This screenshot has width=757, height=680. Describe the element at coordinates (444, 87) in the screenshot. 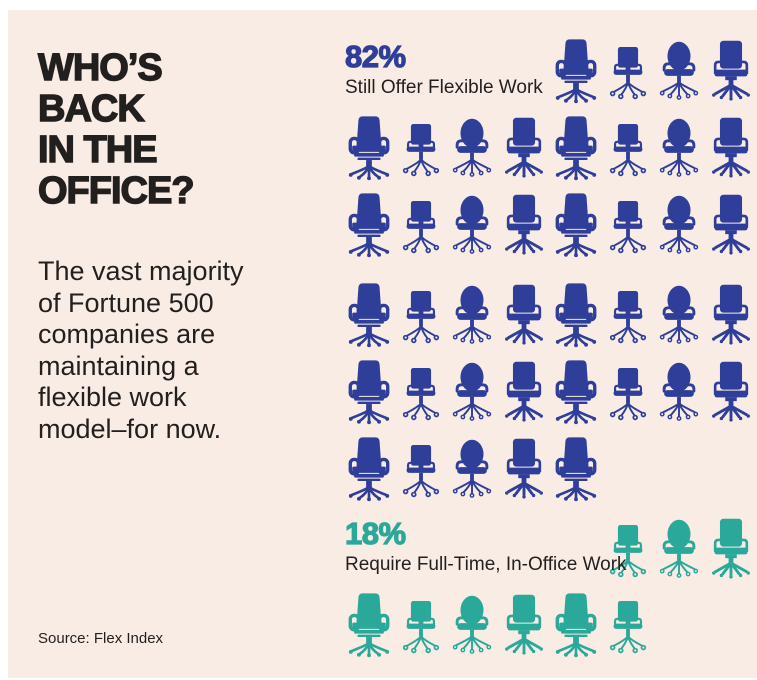

I see `flexible-work-description: Still Offer Flexible Work` at that location.